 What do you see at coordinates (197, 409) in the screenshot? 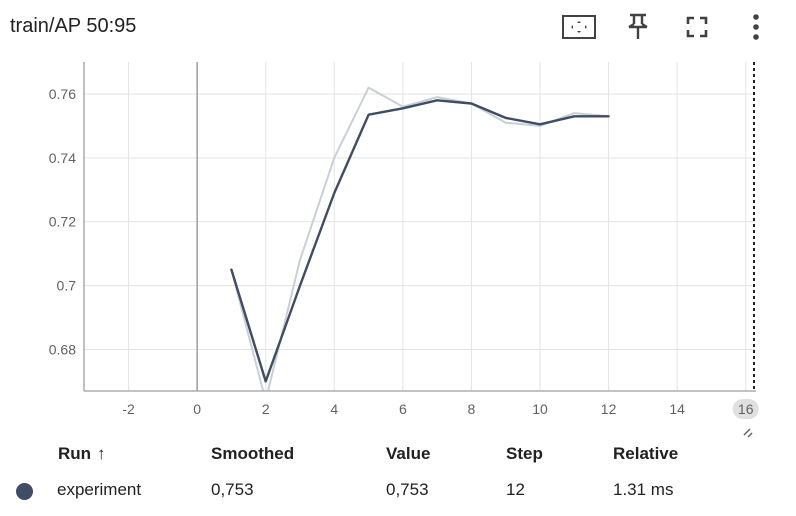
I see `x-tick-label: 0` at bounding box center [197, 409].